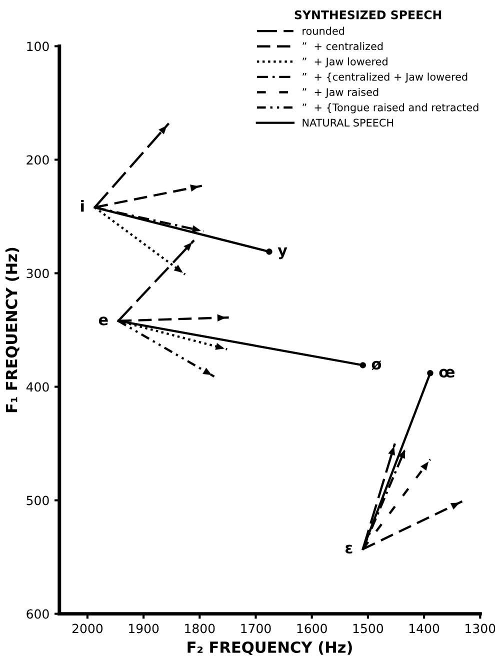 The width and height of the screenshot is (495, 660). I want to click on annotation: ɛ, so click(348, 549).